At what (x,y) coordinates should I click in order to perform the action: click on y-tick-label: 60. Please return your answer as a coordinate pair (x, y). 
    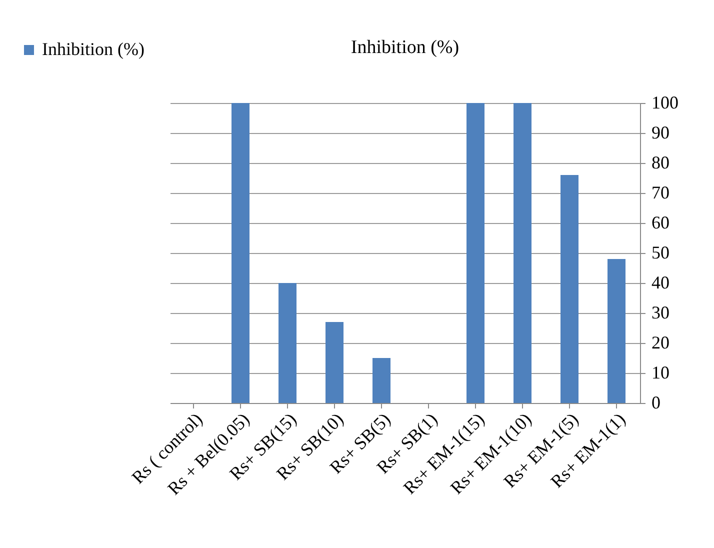
    Looking at the image, I should click on (661, 222).